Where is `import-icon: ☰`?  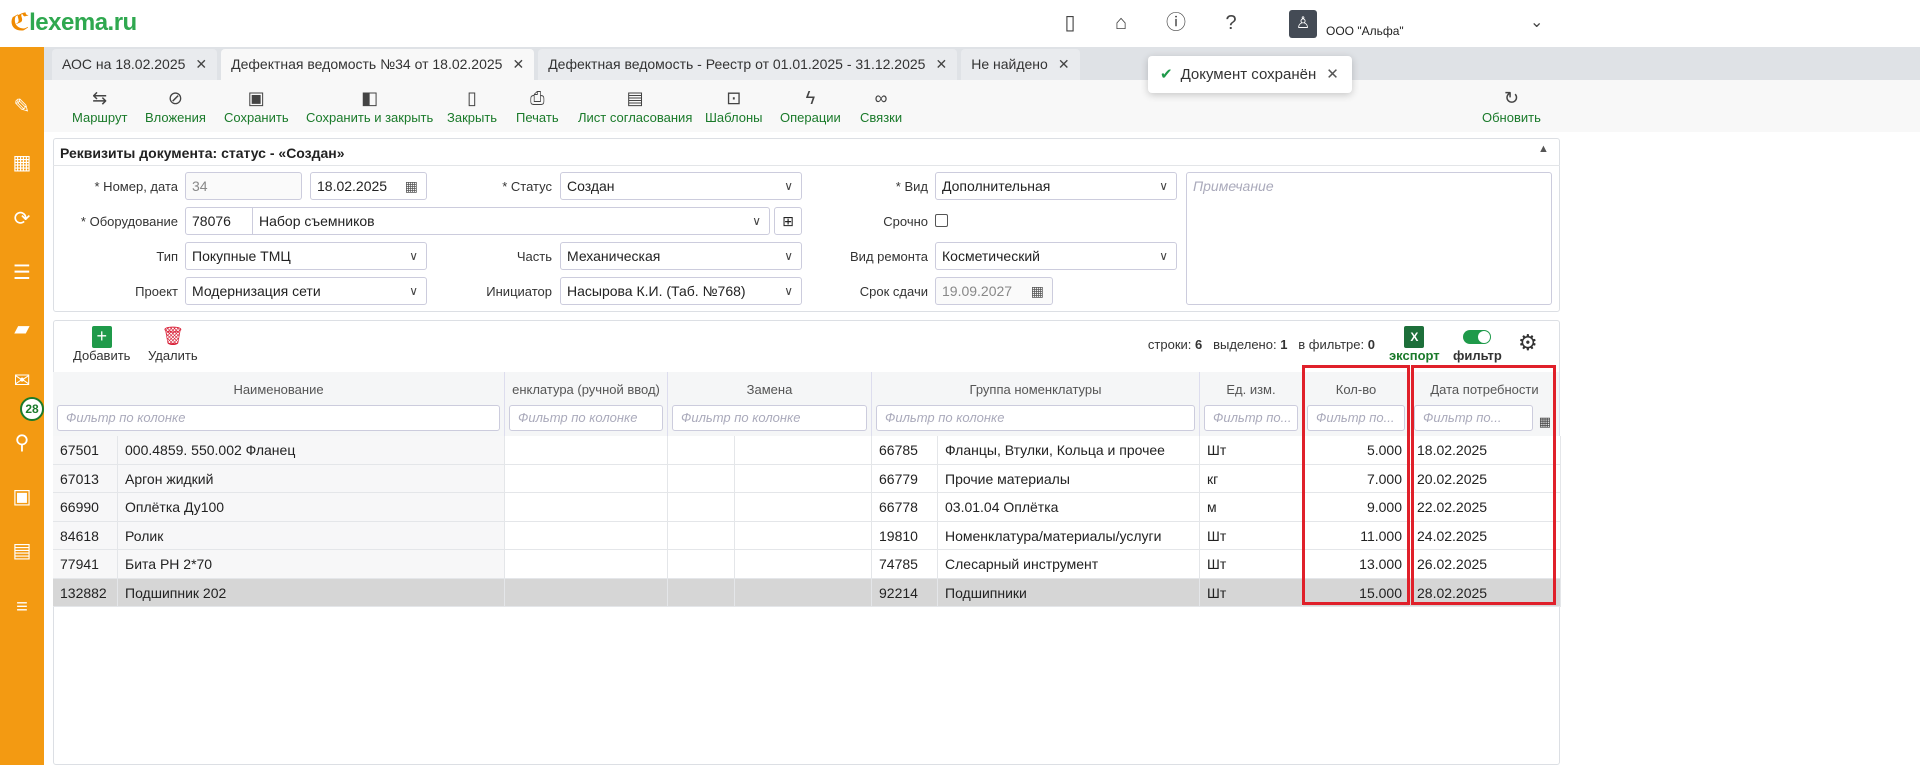 import-icon: ☰ is located at coordinates (22, 273).